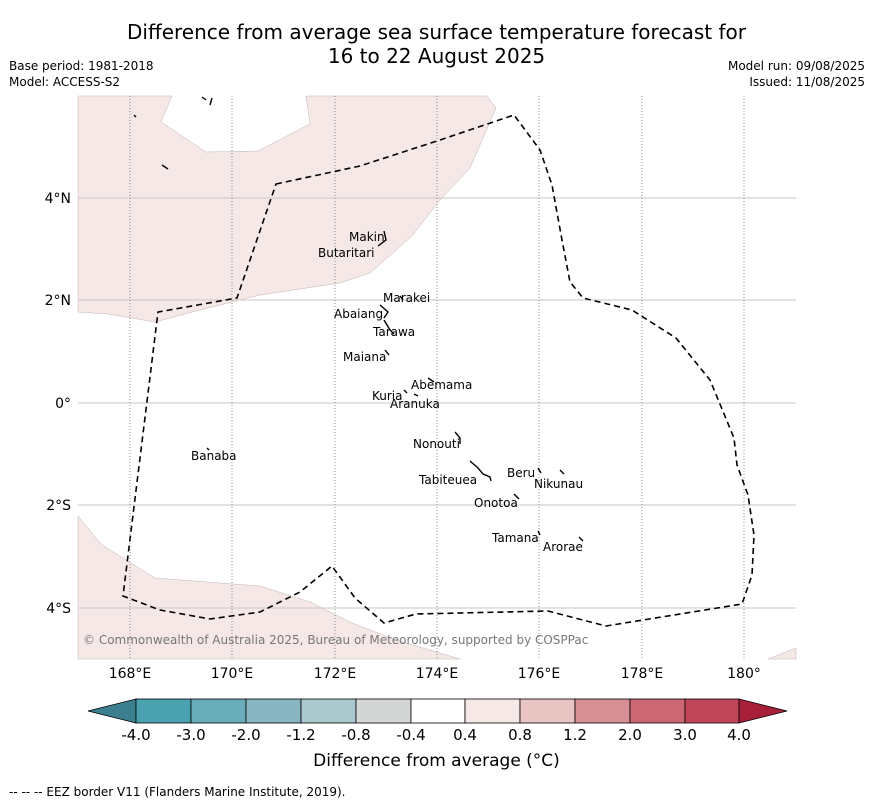 This screenshot has height=804, width=873. I want to click on latitude-labels: 4°N 2°N 0° 2°S 4°S, so click(58, 404).